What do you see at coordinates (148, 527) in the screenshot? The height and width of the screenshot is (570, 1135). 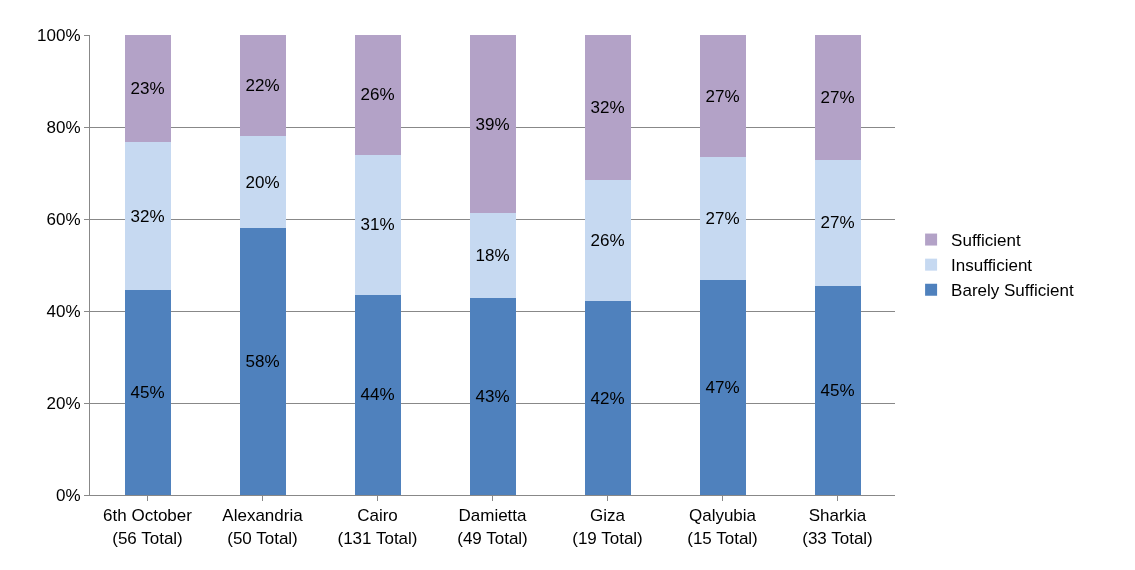 I see `x-tick-label: 6th October (56 Total)` at bounding box center [148, 527].